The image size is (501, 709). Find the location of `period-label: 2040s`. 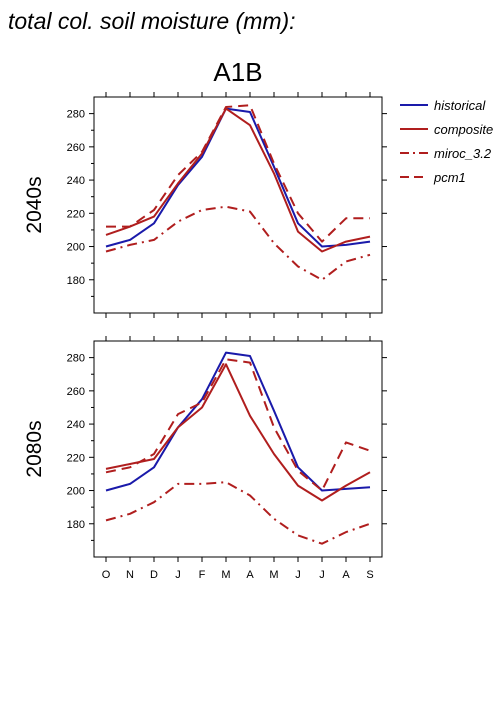

period-label: 2040s is located at coordinates (34, 204).